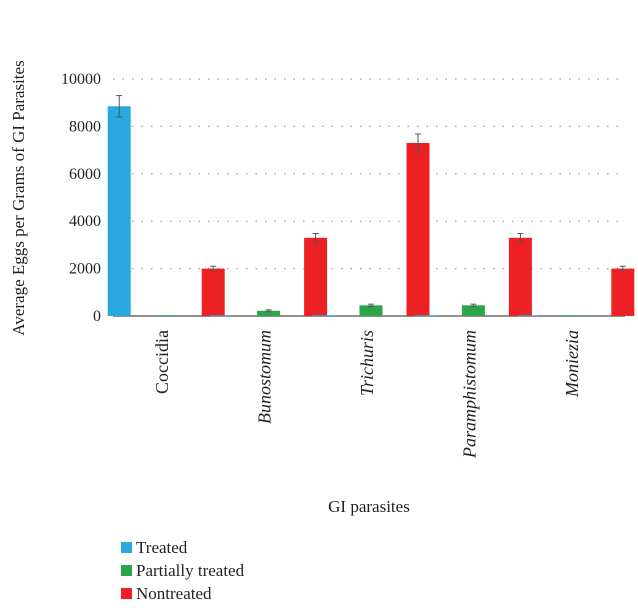 This screenshot has width=638, height=611. I want to click on legend-label: Treated, so click(162, 547).